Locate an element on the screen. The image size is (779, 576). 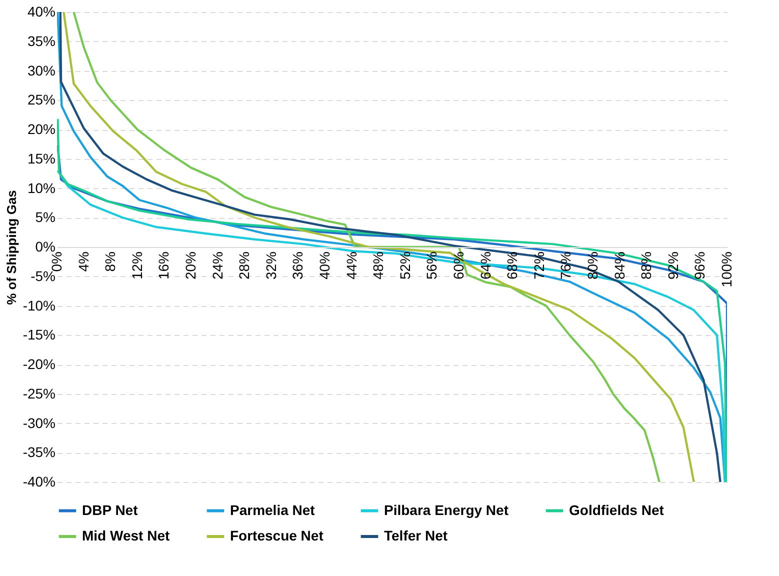
x-tick-label: 68% is located at coordinates (512, 266).